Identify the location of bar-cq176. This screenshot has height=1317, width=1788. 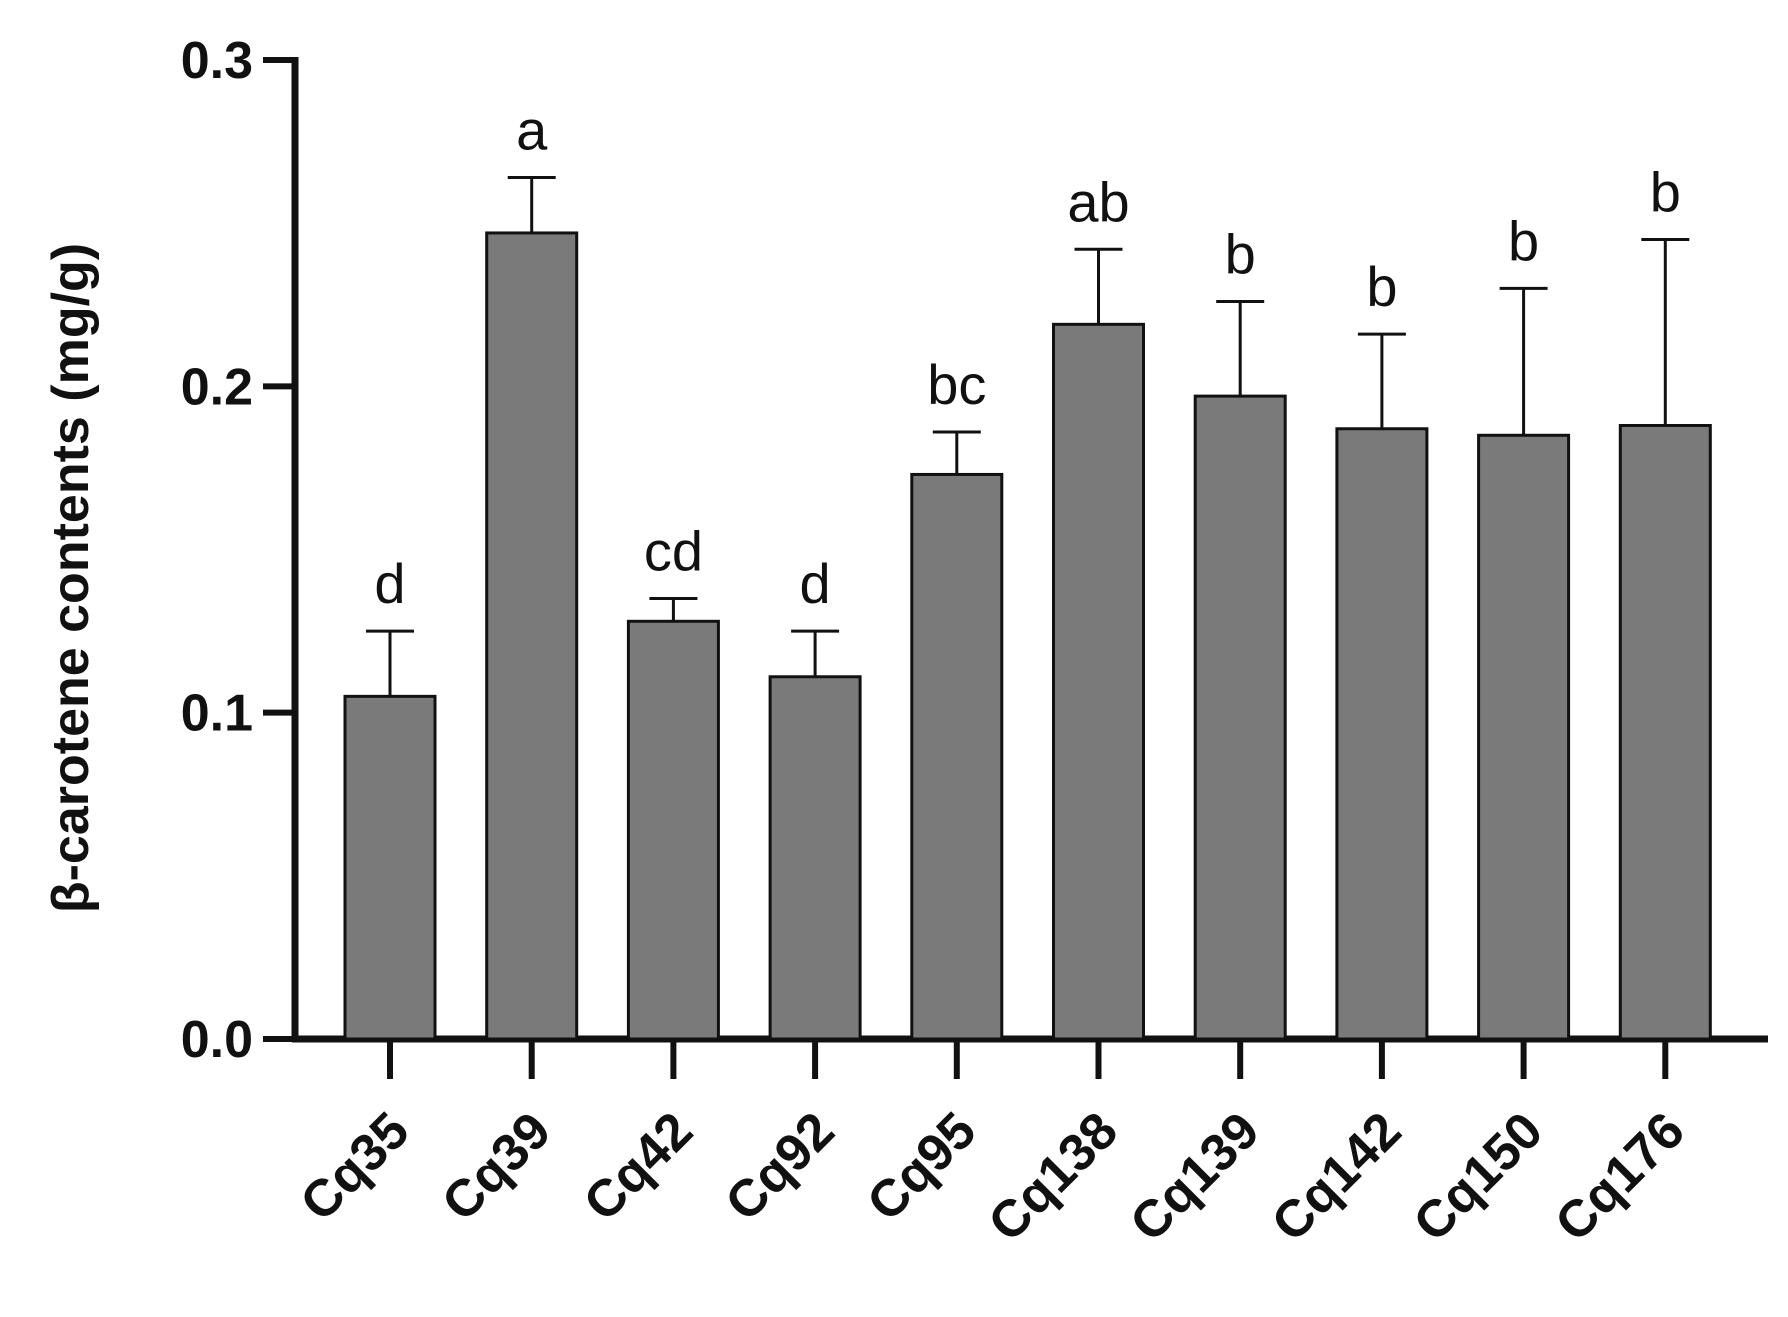
(1665, 732).